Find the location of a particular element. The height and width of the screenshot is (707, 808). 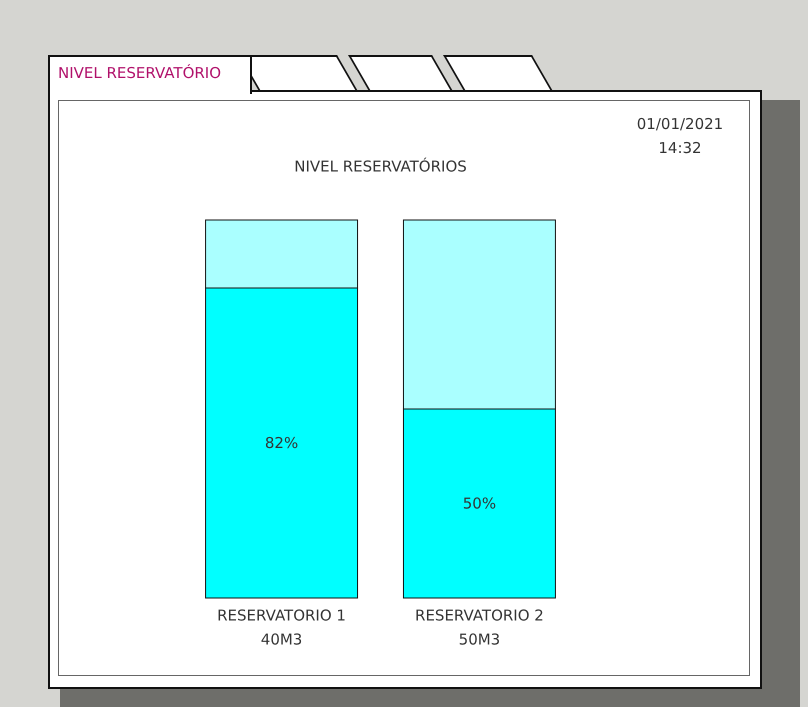

x-tick-label: RESERVATORIO 1 40M3 is located at coordinates (281, 627).